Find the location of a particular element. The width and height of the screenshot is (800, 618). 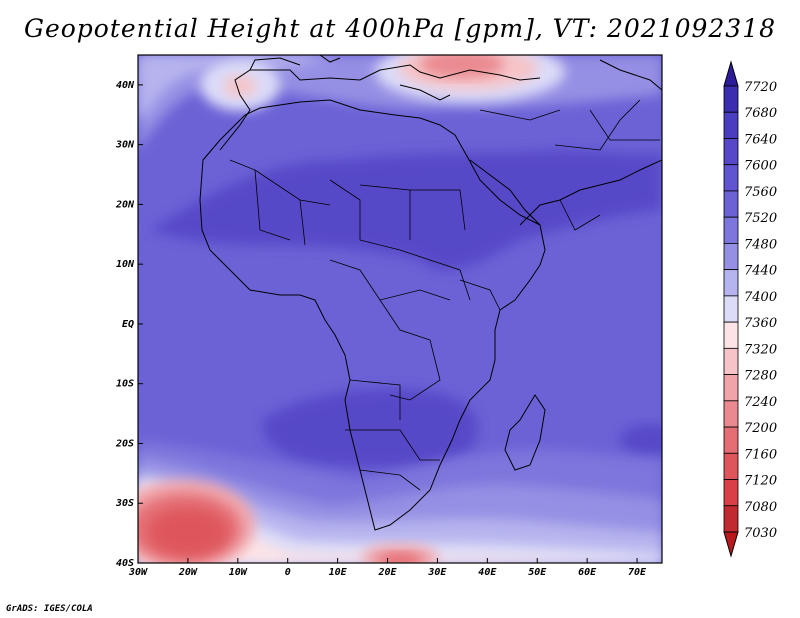

longitude-axis: 30W 20W 10W 0 10E 20E 30E 40E 50E 60E 70E is located at coordinates (387, 568).